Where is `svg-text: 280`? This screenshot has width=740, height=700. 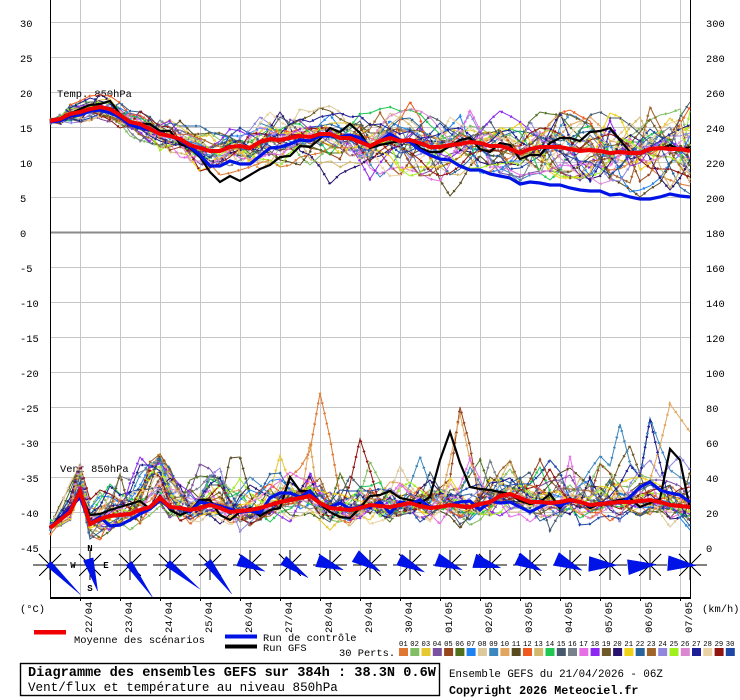
svg-text: 280 is located at coordinates (715, 60).